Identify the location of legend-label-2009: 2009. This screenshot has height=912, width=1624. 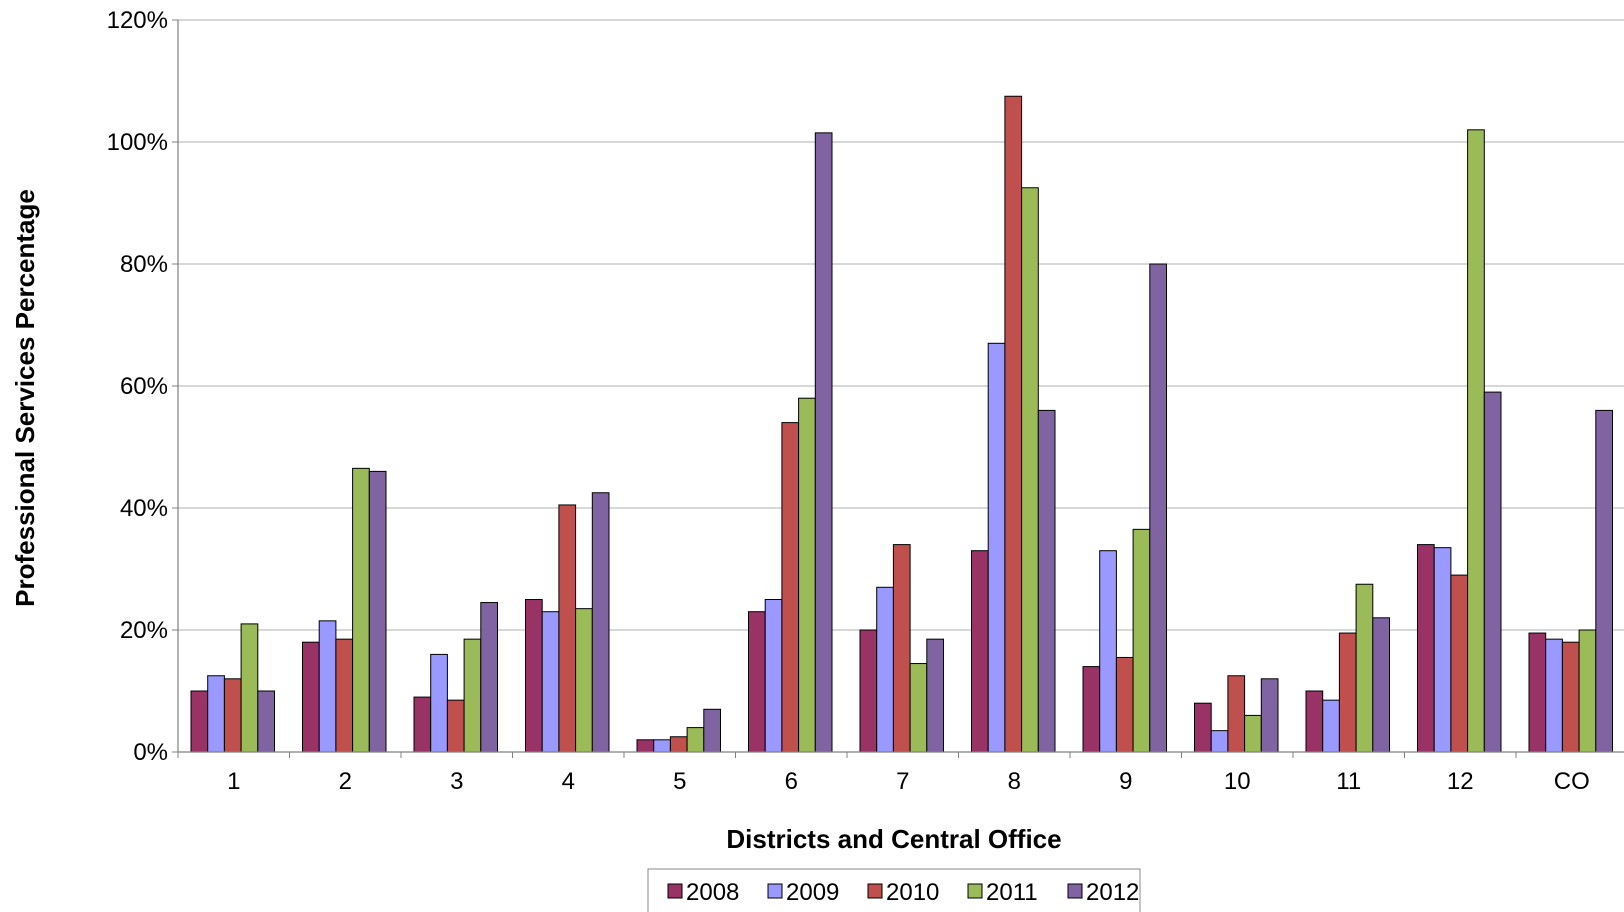
(812, 892).